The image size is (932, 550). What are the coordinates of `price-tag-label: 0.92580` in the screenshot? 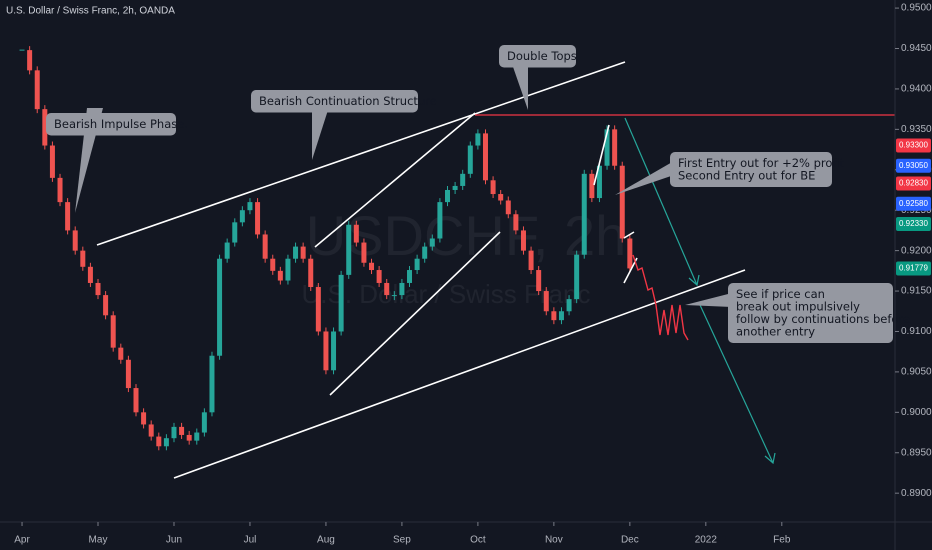 It's located at (913, 203).